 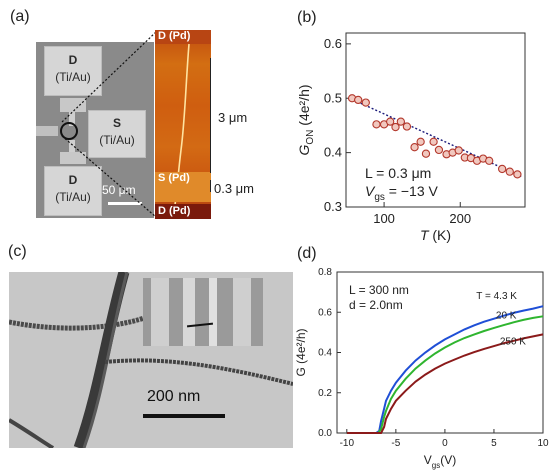 What do you see at coordinates (325, 312) in the screenshot?
I see `y-tick-label-d: 0.6` at bounding box center [325, 312].